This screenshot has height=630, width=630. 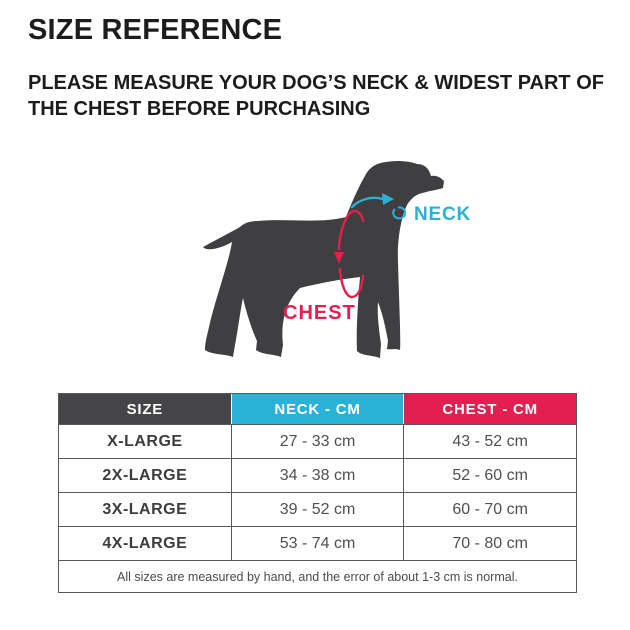 I want to click on neck-measure-arc, so click(x=367, y=202).